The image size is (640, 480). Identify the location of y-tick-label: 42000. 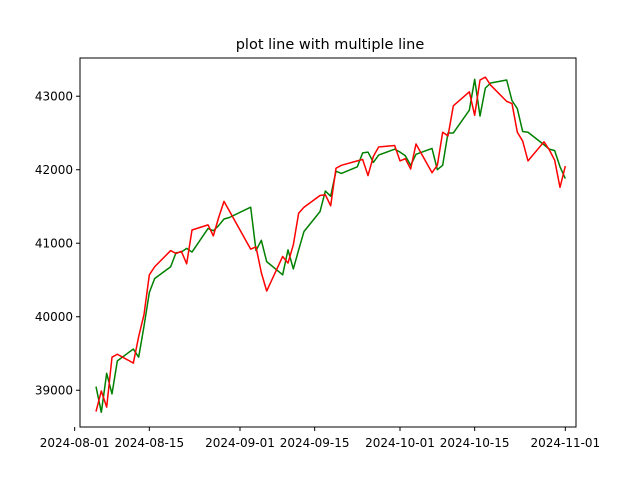
(54, 170).